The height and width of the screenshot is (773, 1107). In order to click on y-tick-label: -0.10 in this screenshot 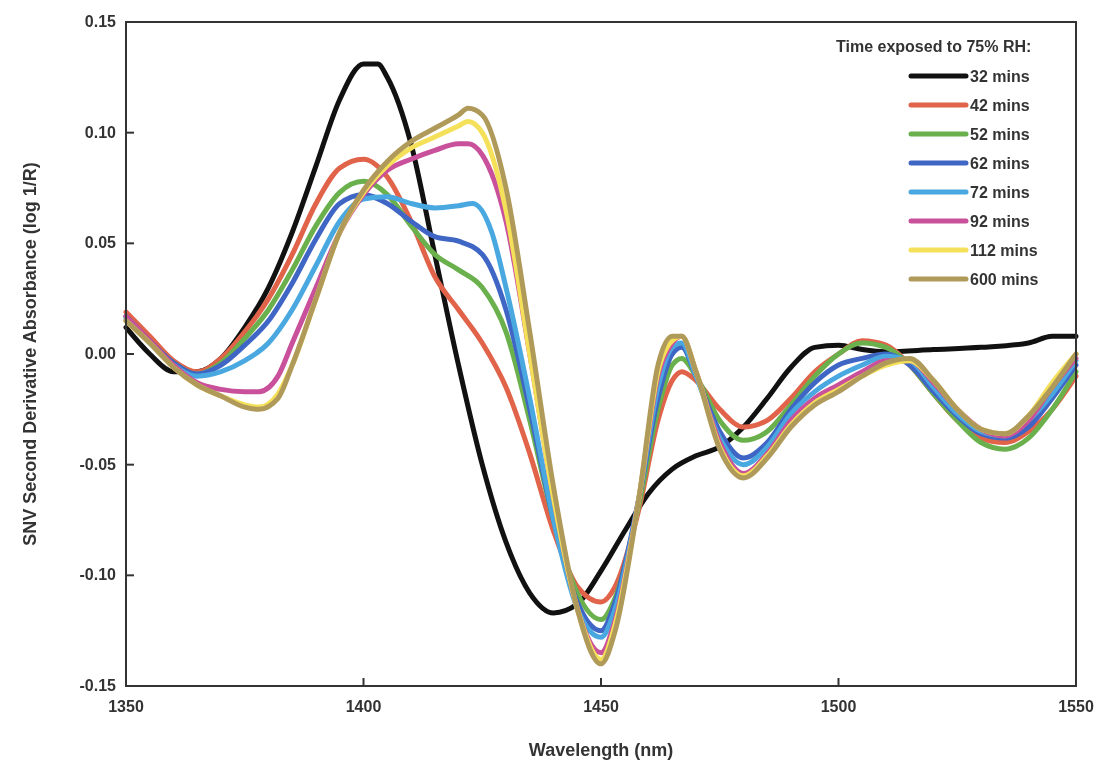, I will do `click(98, 575)`.